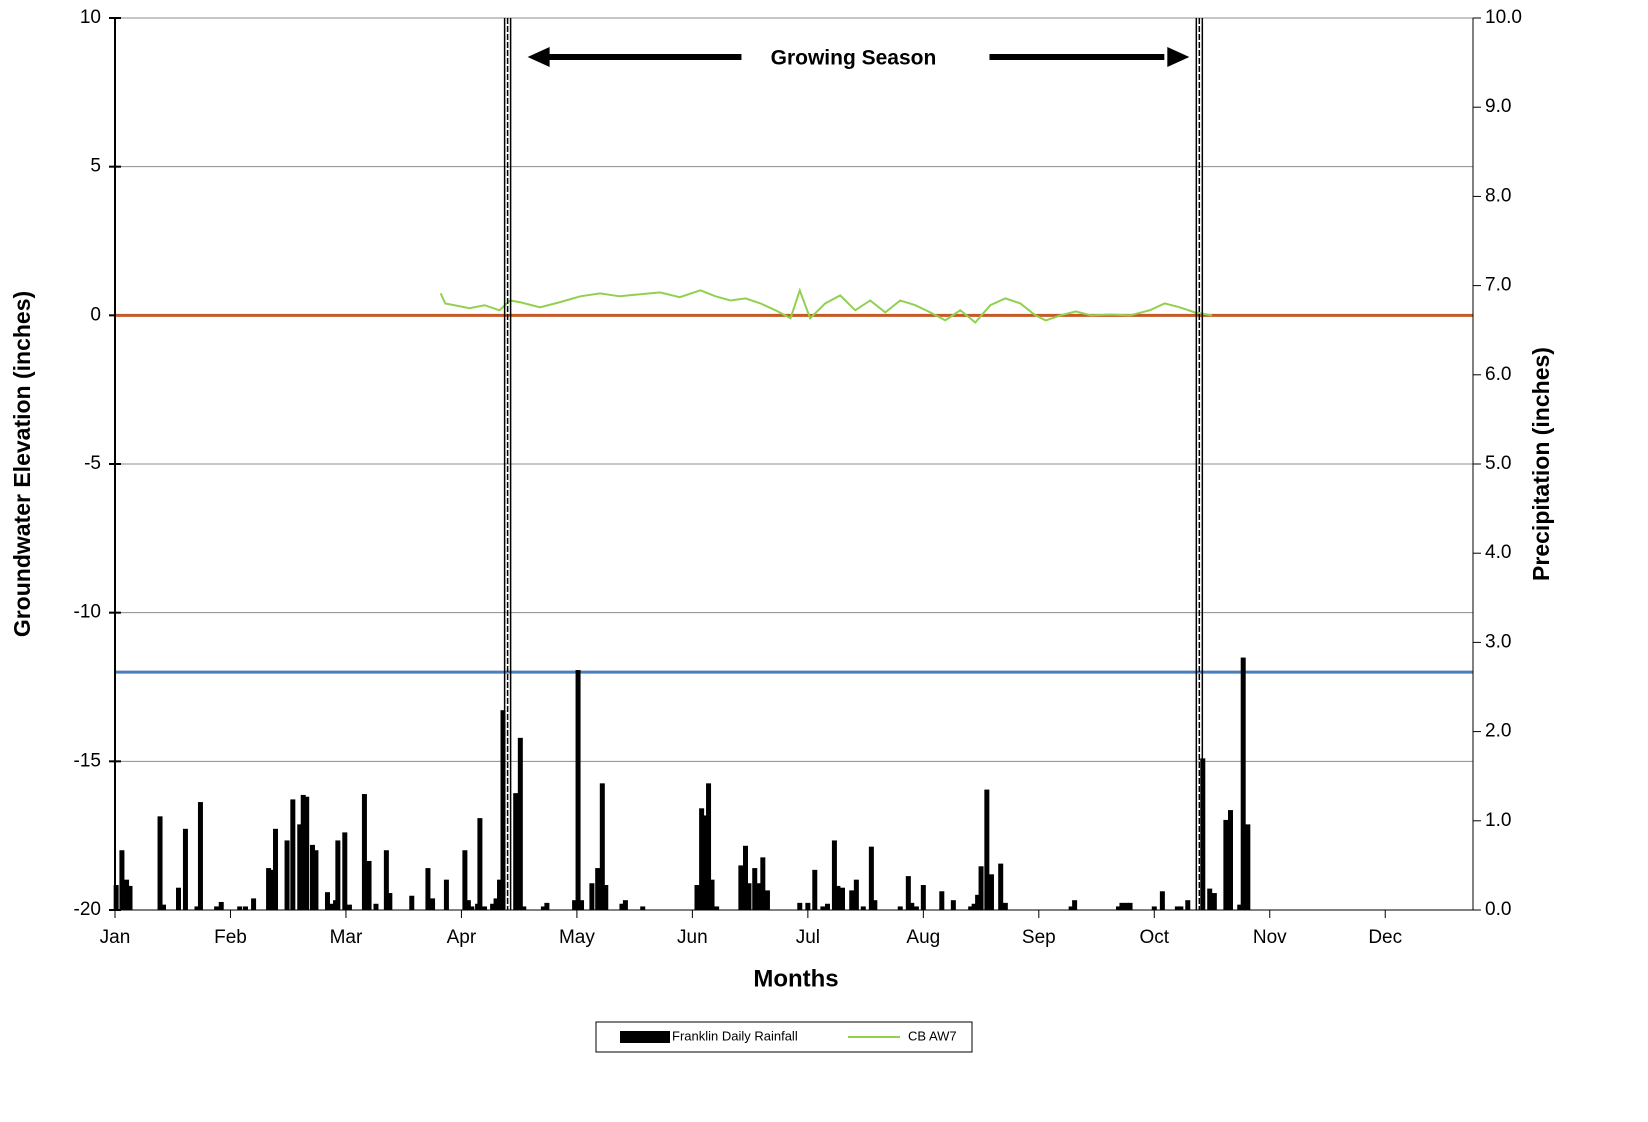 This screenshot has height=1122, width=1648. Describe the element at coordinates (577, 937) in the screenshot. I see `x-tick-label: May` at that location.